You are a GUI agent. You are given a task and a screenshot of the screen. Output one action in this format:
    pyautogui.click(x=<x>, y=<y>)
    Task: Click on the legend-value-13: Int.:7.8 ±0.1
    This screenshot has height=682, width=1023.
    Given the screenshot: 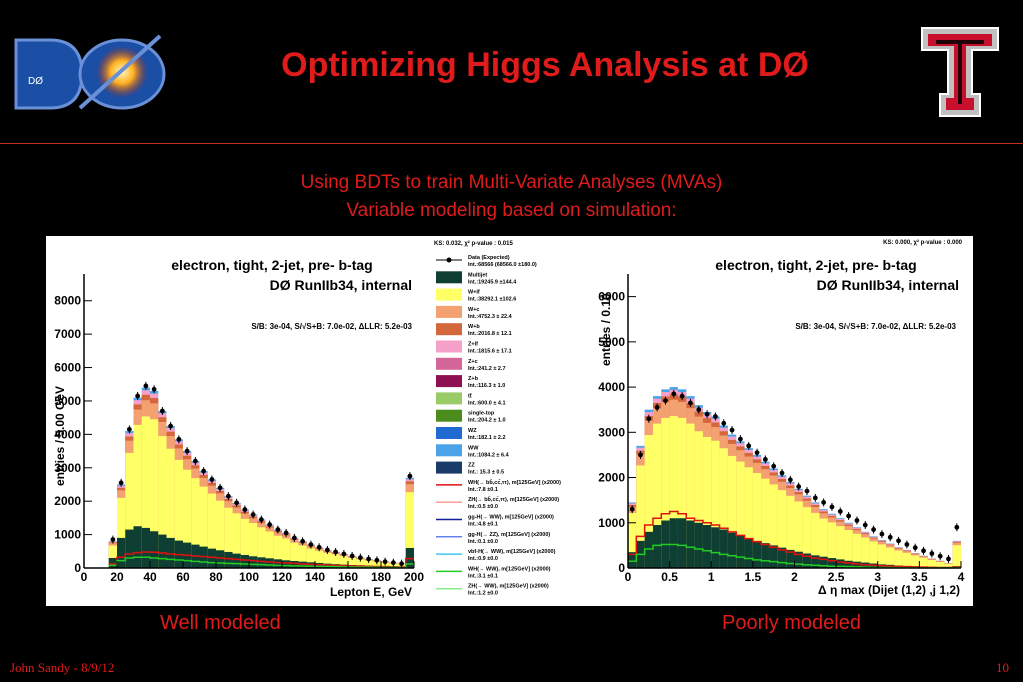 What is the action you would take?
    pyautogui.click(x=483, y=490)
    